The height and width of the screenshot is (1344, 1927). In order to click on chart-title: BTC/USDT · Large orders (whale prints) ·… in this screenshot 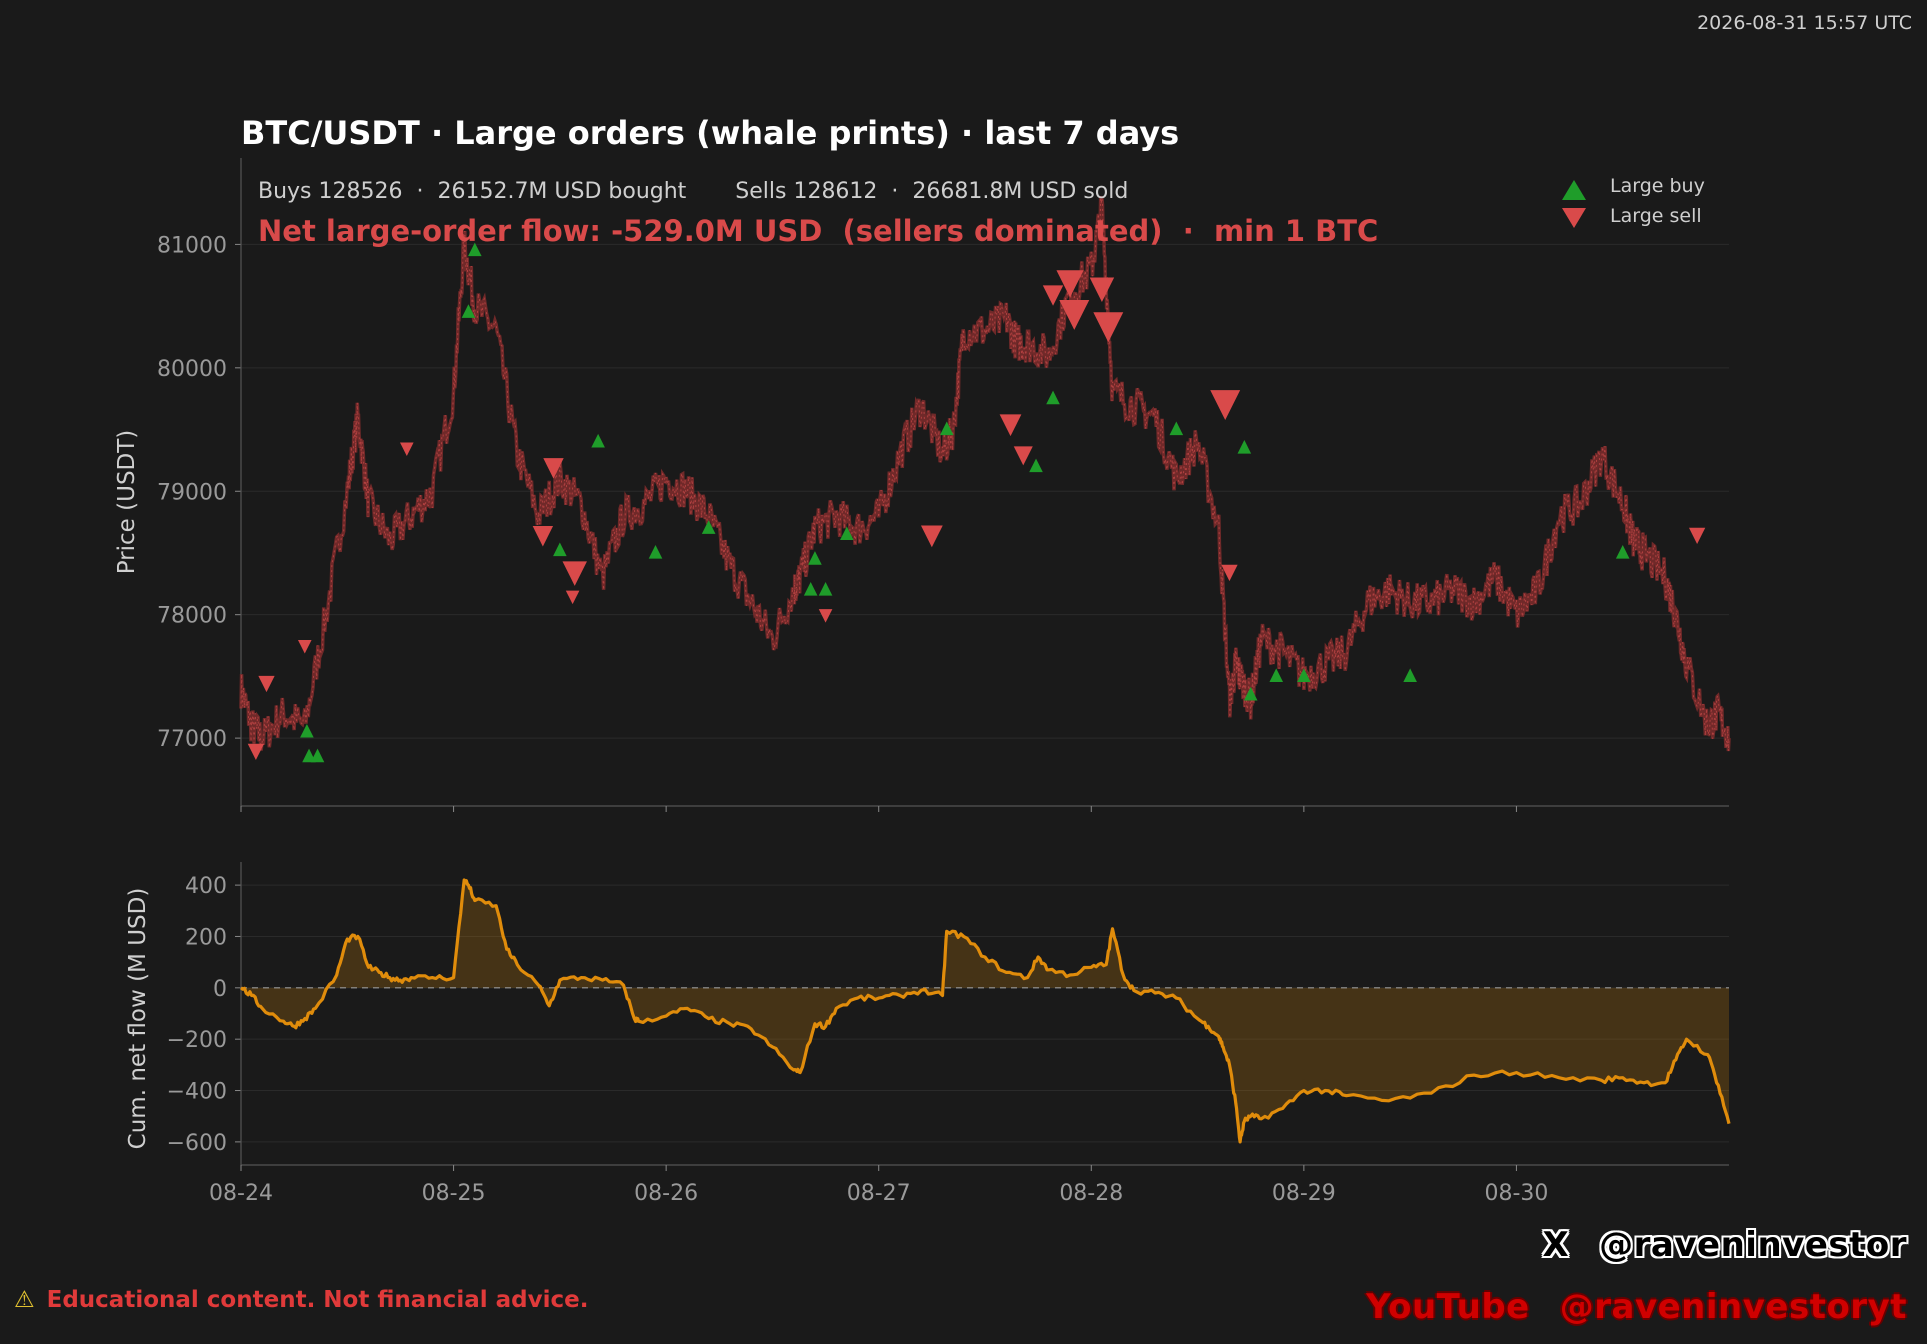, I will do `click(710, 133)`.